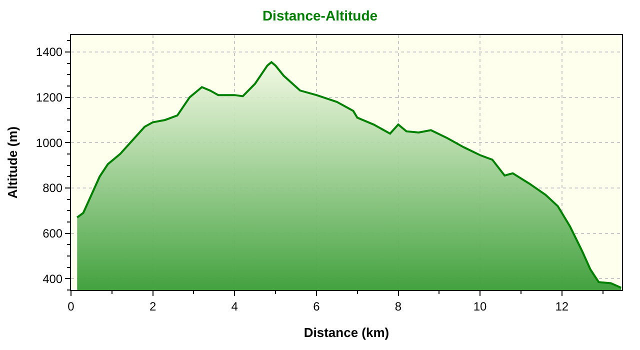 This screenshot has height=350, width=640. What do you see at coordinates (480, 306) in the screenshot?
I see `x-tick-label: 10` at bounding box center [480, 306].